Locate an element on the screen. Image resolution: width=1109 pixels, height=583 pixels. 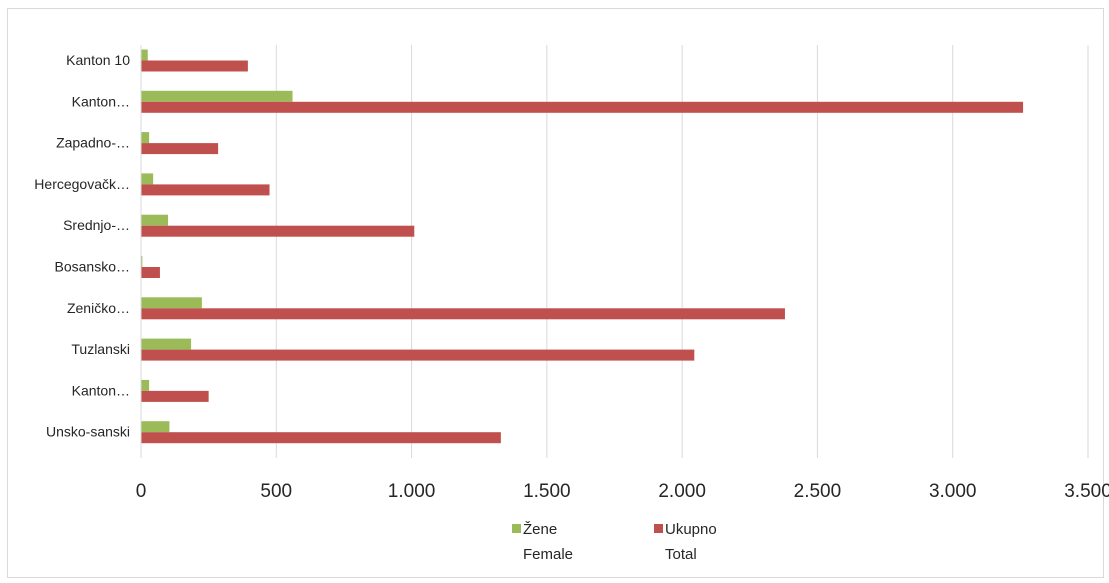
legend-sublabel: Female is located at coordinates (548, 554).